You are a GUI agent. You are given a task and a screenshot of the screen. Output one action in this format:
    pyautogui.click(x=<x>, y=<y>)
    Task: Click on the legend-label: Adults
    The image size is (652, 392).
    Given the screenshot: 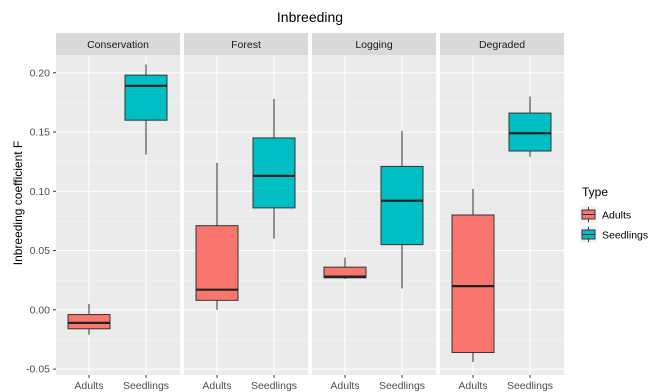 What is the action you would take?
    pyautogui.click(x=616, y=216)
    